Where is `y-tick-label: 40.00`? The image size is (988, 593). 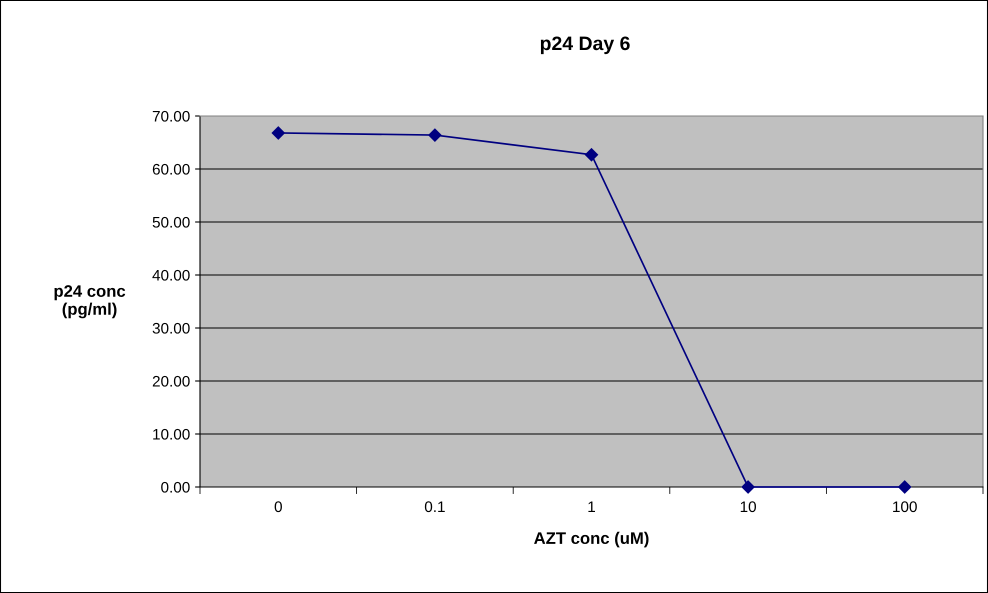
y-tick-label: 40.00 is located at coordinates (171, 275).